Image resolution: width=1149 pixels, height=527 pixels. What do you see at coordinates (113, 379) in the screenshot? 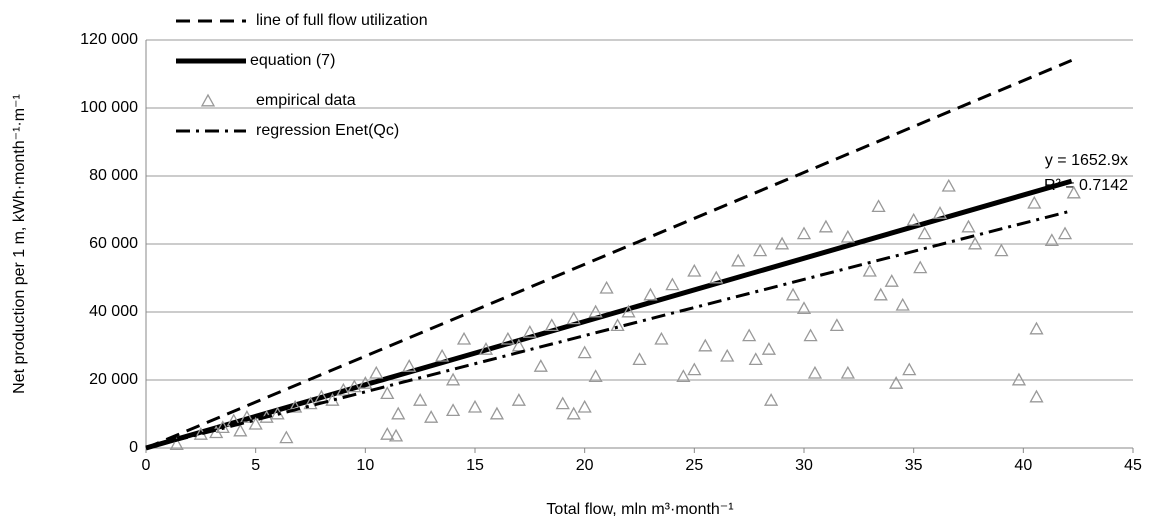
I see `y-tick-label: 20 000` at bounding box center [113, 379].